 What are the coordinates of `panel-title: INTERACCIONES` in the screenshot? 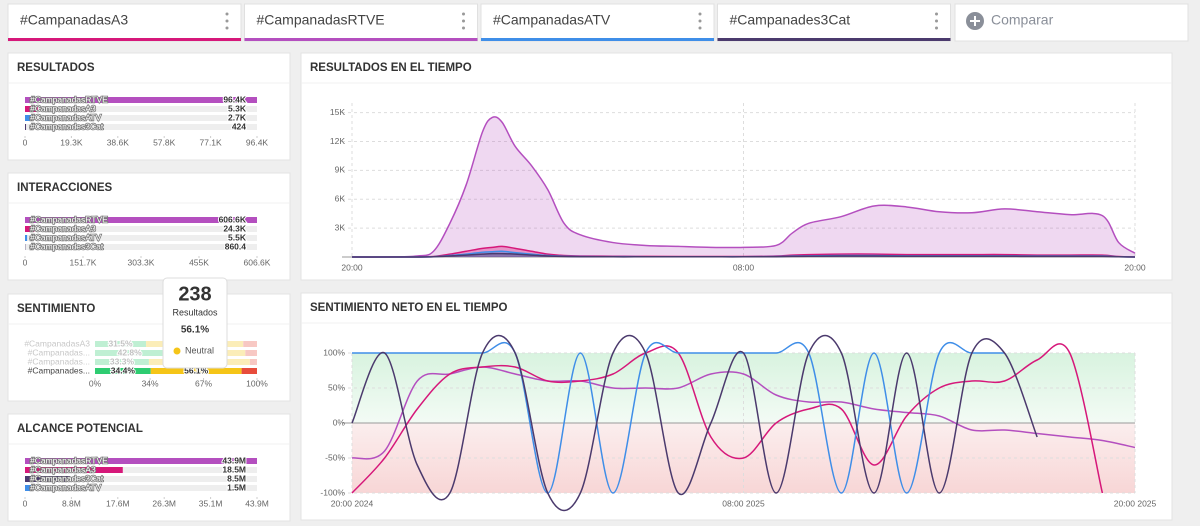 It's located at (65, 188).